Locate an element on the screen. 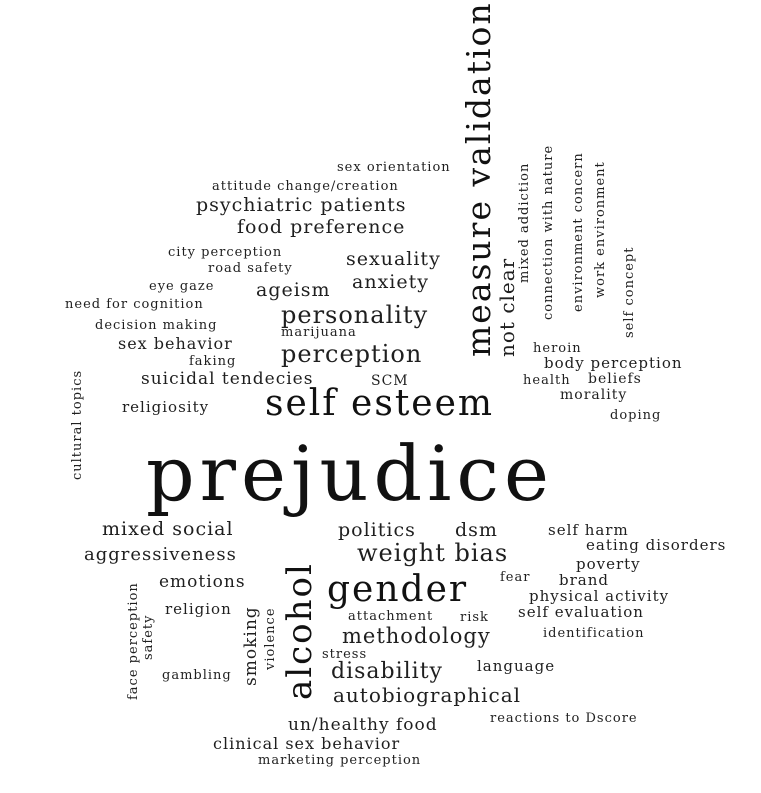  word-disability: disability is located at coordinates (387, 671).